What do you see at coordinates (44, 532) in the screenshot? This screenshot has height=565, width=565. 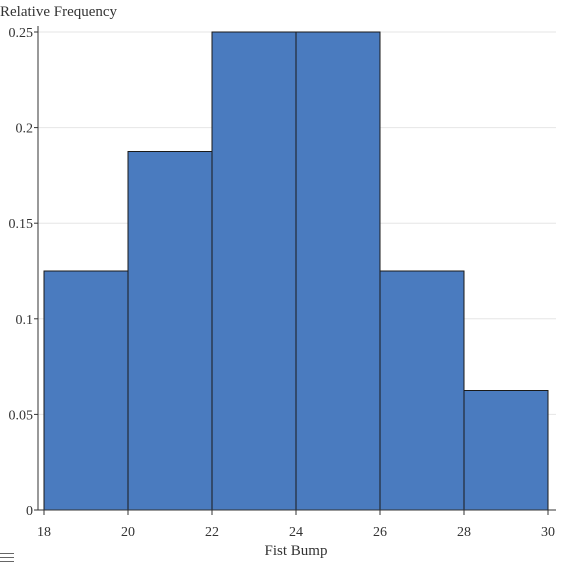 I see `x-tick-label: 18` at bounding box center [44, 532].